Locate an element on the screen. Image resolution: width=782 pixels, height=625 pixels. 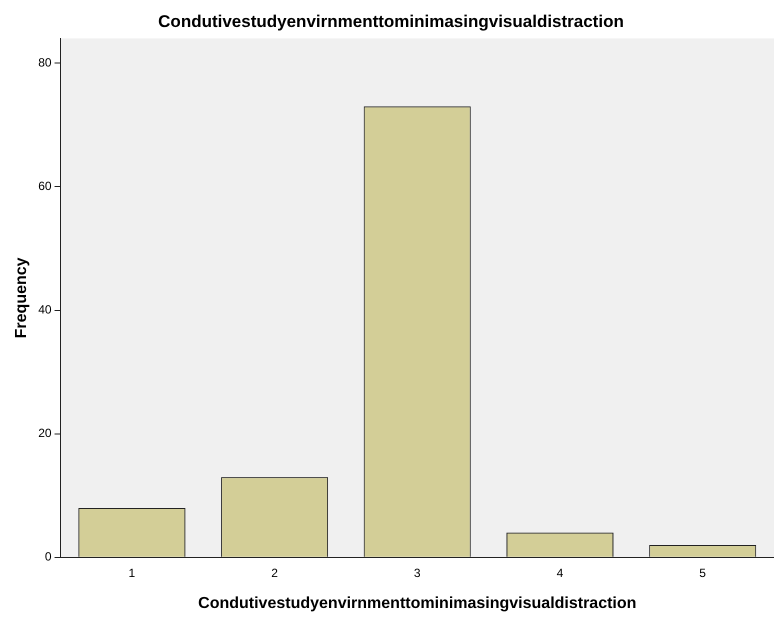
x-axis-title: Condutivestudyenvirnmenttominimasingvisualdistraction is located at coordinates (417, 603).